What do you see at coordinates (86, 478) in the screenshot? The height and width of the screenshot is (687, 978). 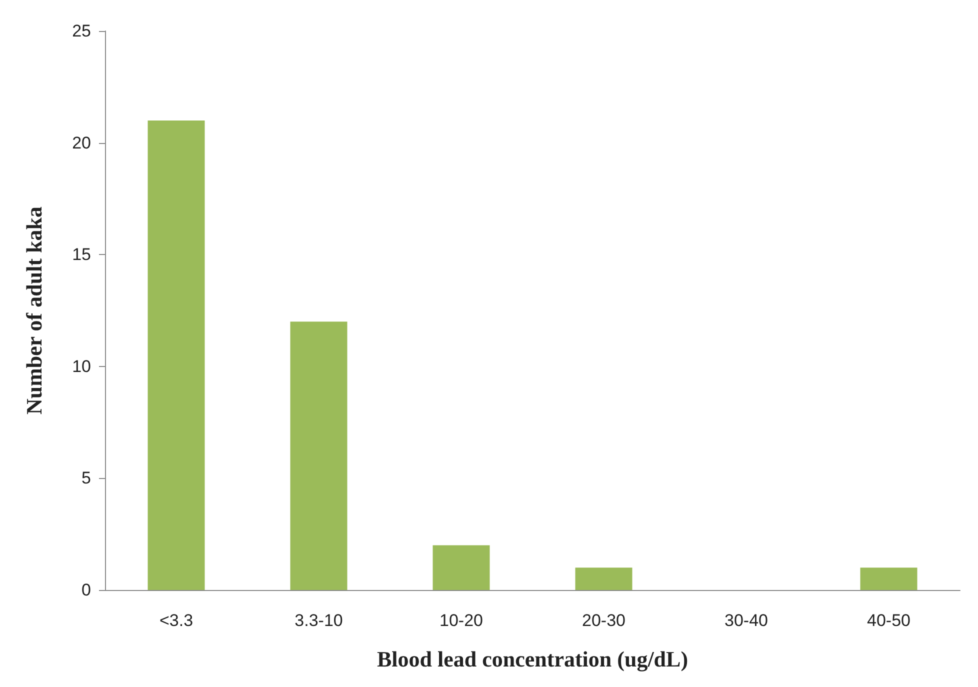 I see `y-tick-label: 5` at bounding box center [86, 478].